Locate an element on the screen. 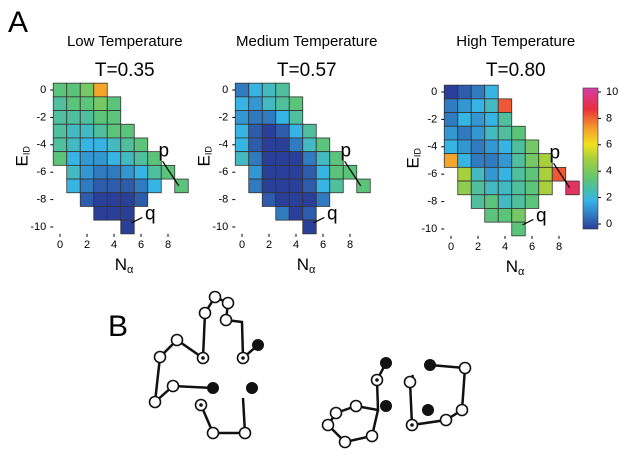  x-tick-label: 8 is located at coordinates (168, 245).